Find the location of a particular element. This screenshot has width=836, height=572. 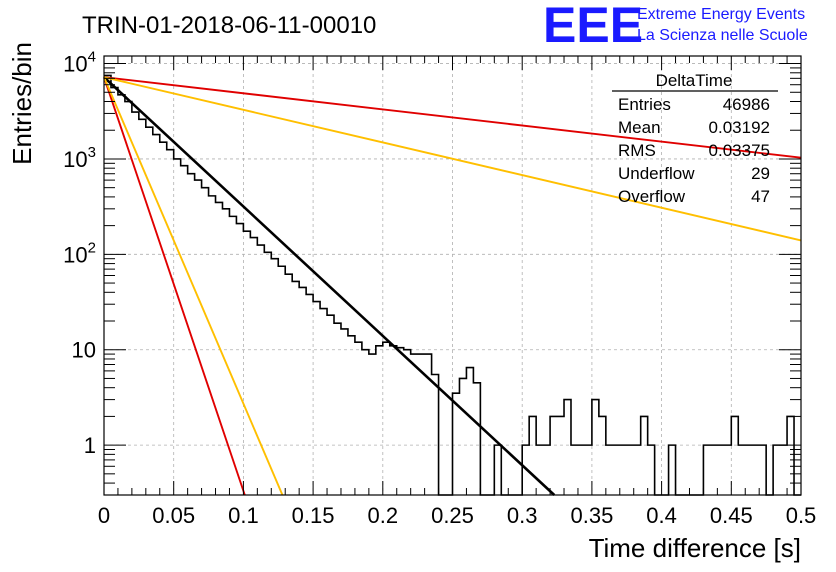

x-tick-labels: 0 0.05 0.1 0.15 0.2 0.25 0.3 0.35 0.4 0.45 0.5 is located at coordinates (457, 515).